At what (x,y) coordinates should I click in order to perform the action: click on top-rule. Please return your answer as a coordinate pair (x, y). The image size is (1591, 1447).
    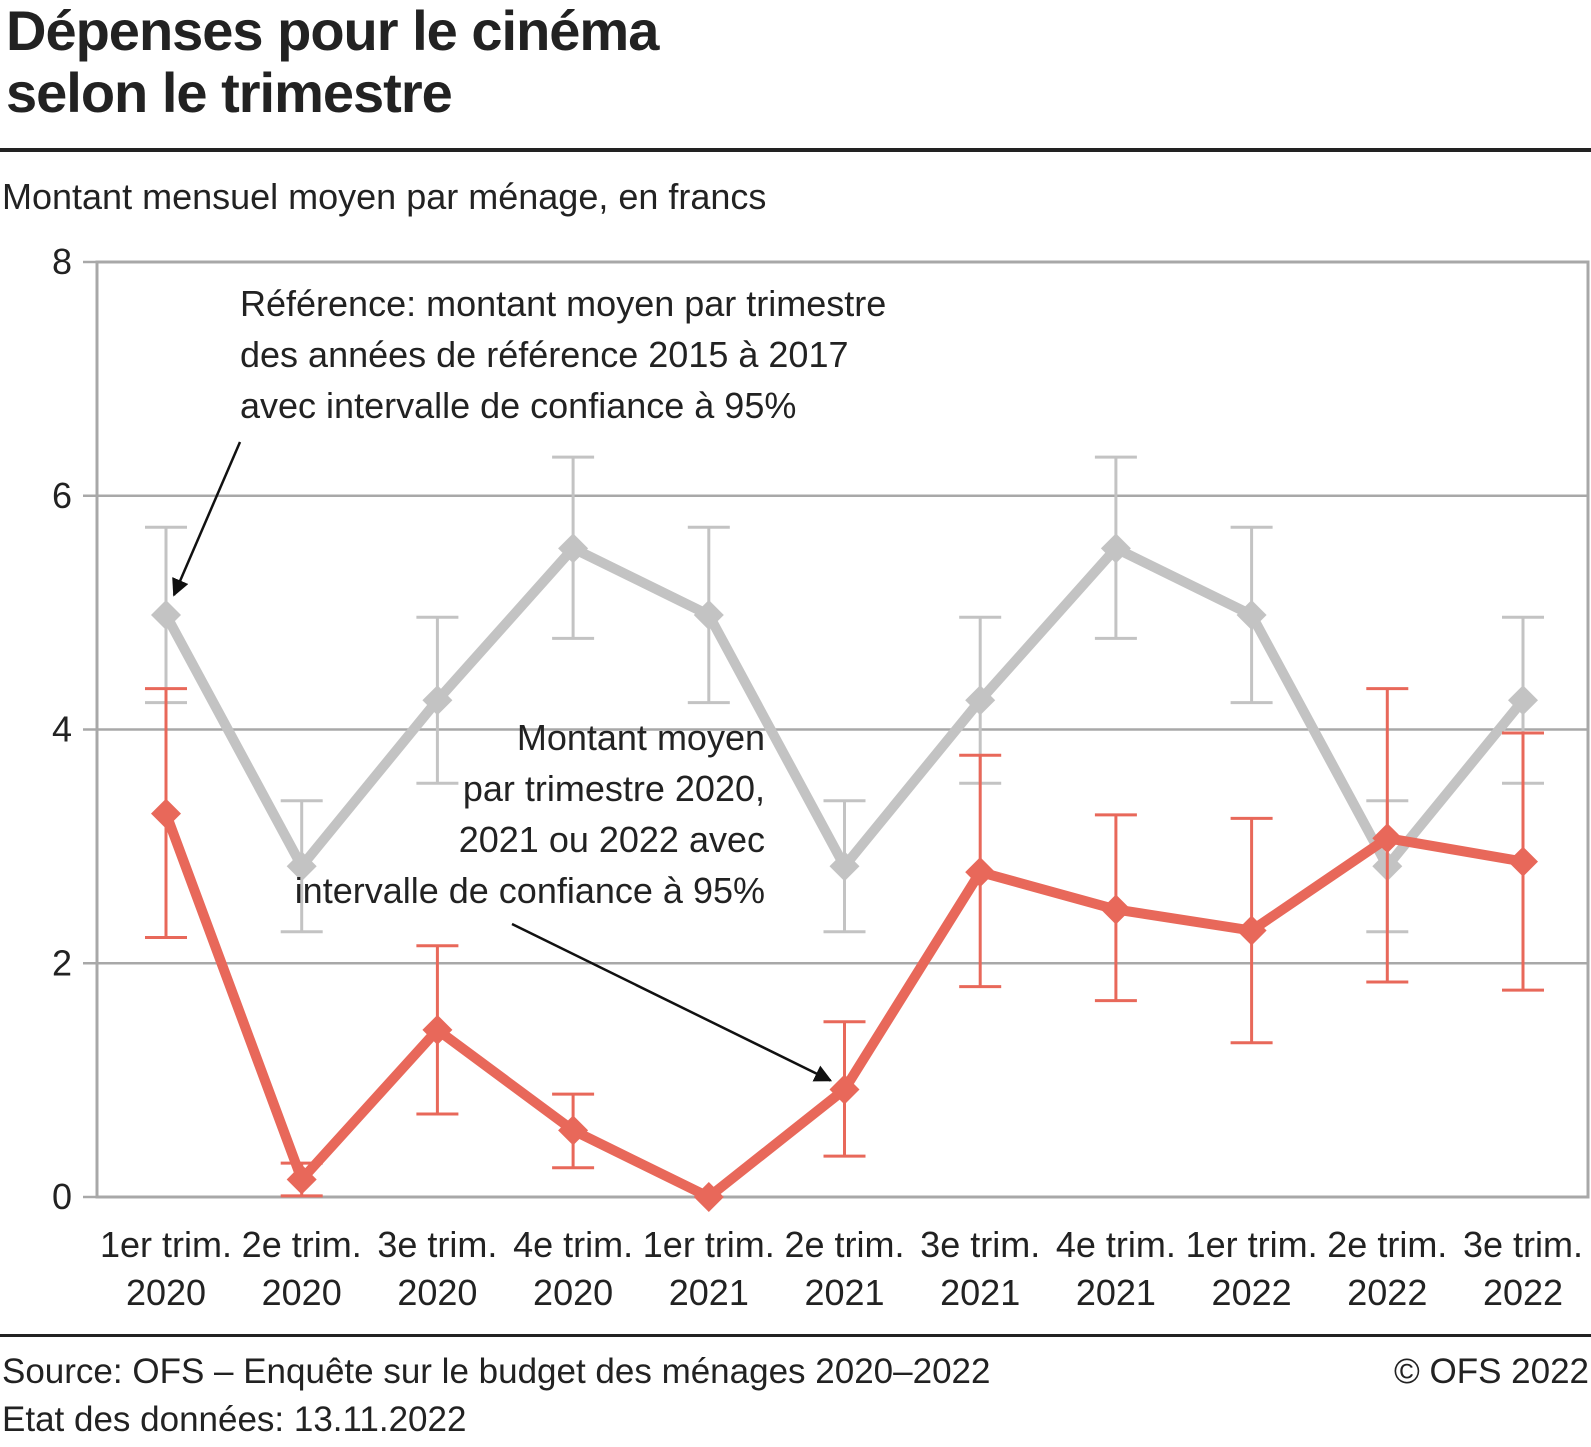
    Looking at the image, I should click on (795, 150).